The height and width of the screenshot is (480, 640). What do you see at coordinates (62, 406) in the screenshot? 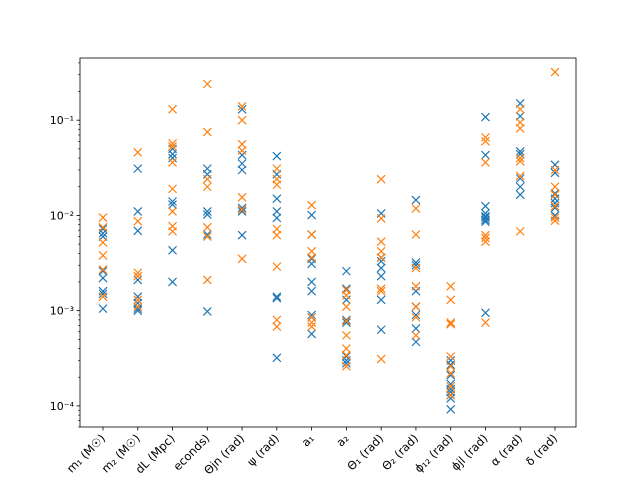
I see `y-tick-label: 10⁻⁴` at bounding box center [62, 406].